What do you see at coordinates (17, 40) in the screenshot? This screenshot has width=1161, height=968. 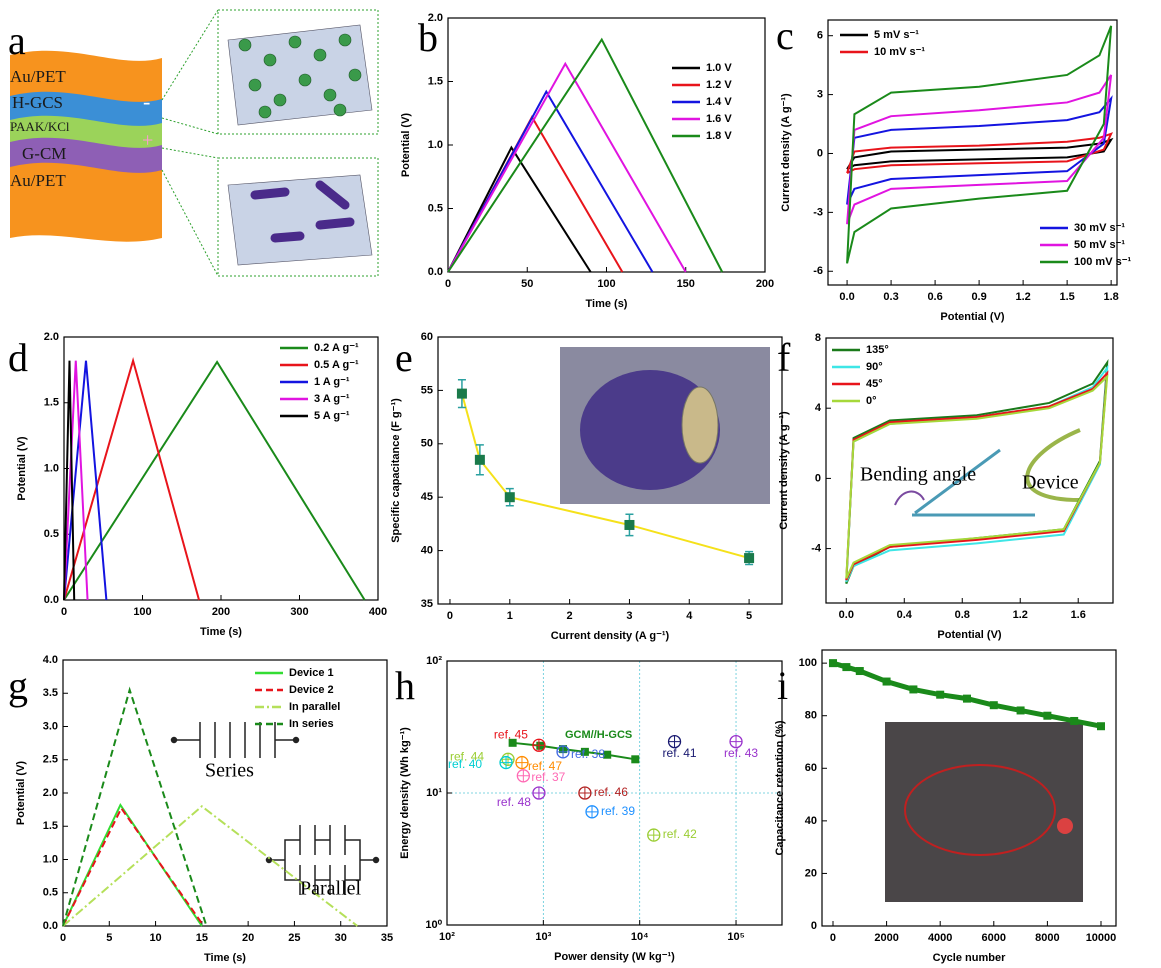 I see `panel-label: a` at bounding box center [17, 40].